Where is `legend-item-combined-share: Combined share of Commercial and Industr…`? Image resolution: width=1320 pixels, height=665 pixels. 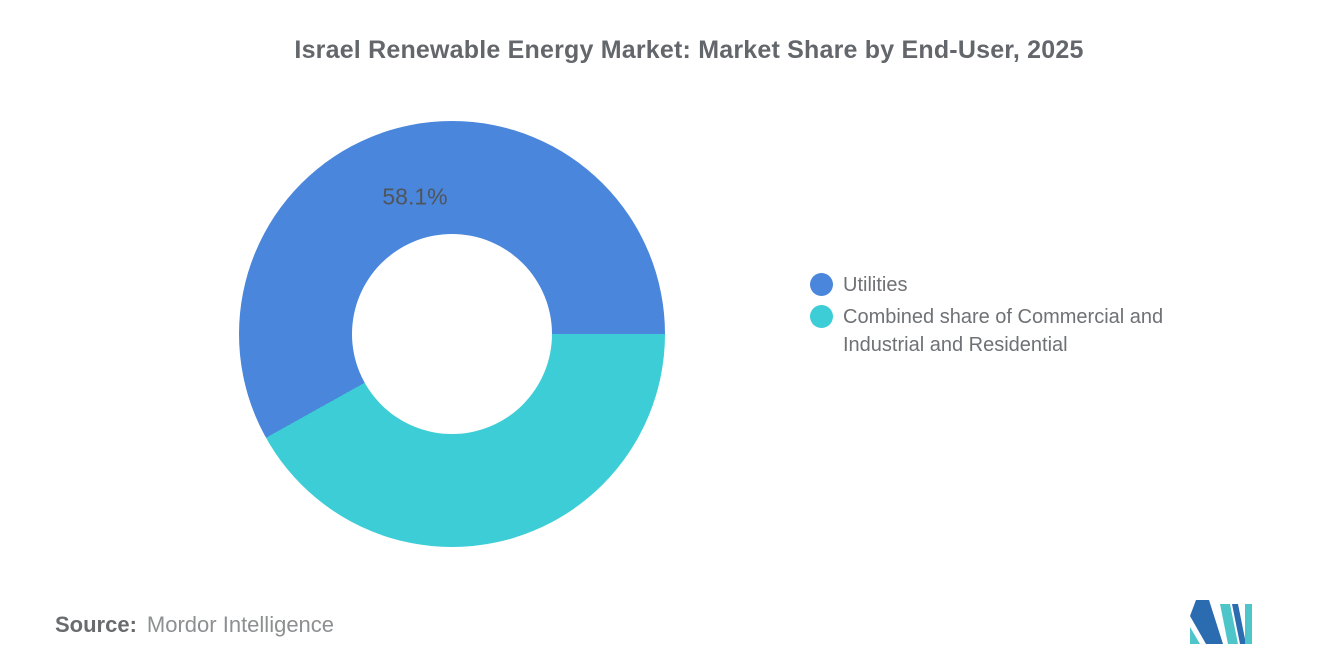
legend-item-combined-share: Combined share of Commercial and Industr… is located at coordinates (1014, 331).